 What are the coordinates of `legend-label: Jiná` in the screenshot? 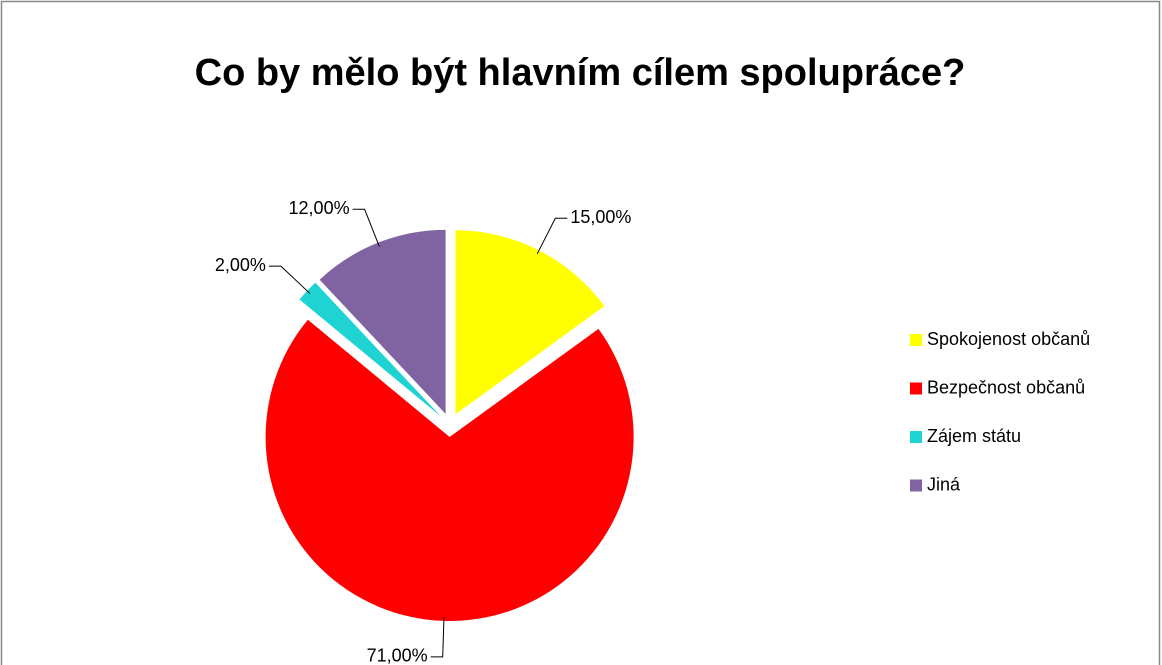 It's located at (944, 484).